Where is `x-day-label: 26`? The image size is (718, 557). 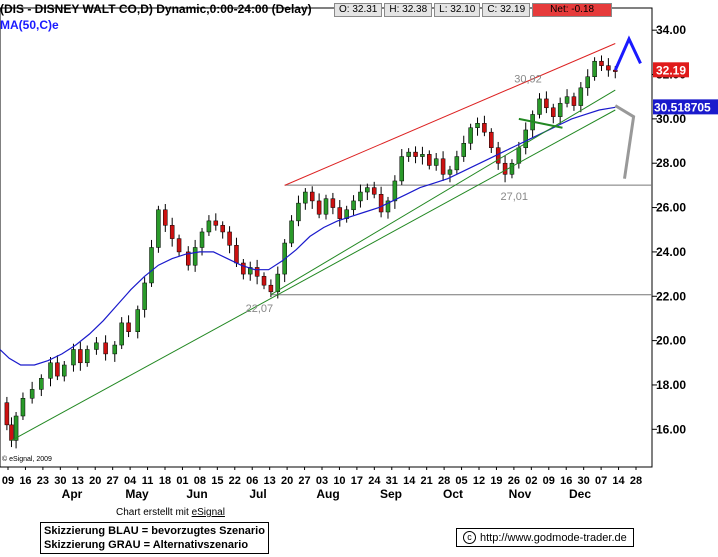 x-day-label: 26 is located at coordinates (514, 481).